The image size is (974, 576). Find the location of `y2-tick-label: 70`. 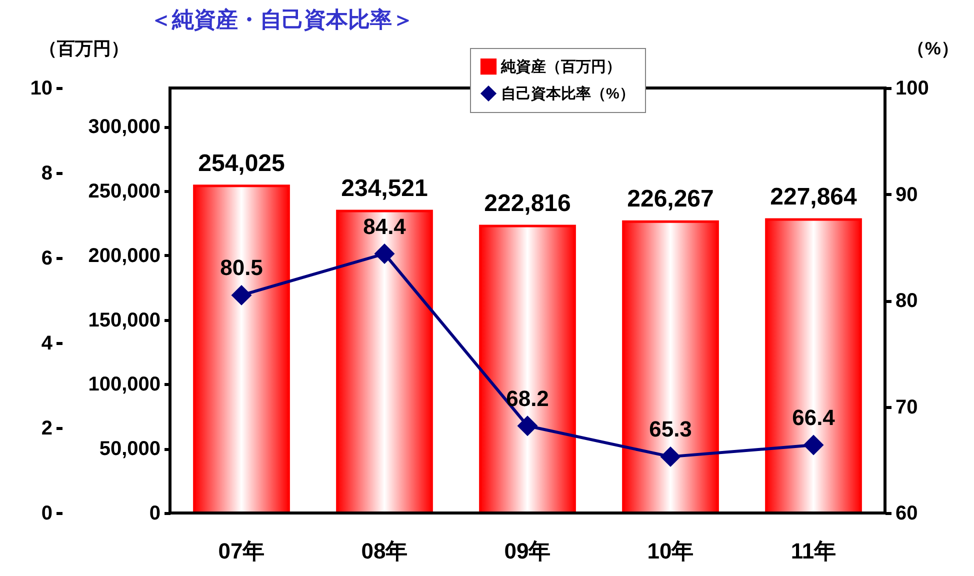

y2-tick-label: 70 is located at coordinates (907, 407).